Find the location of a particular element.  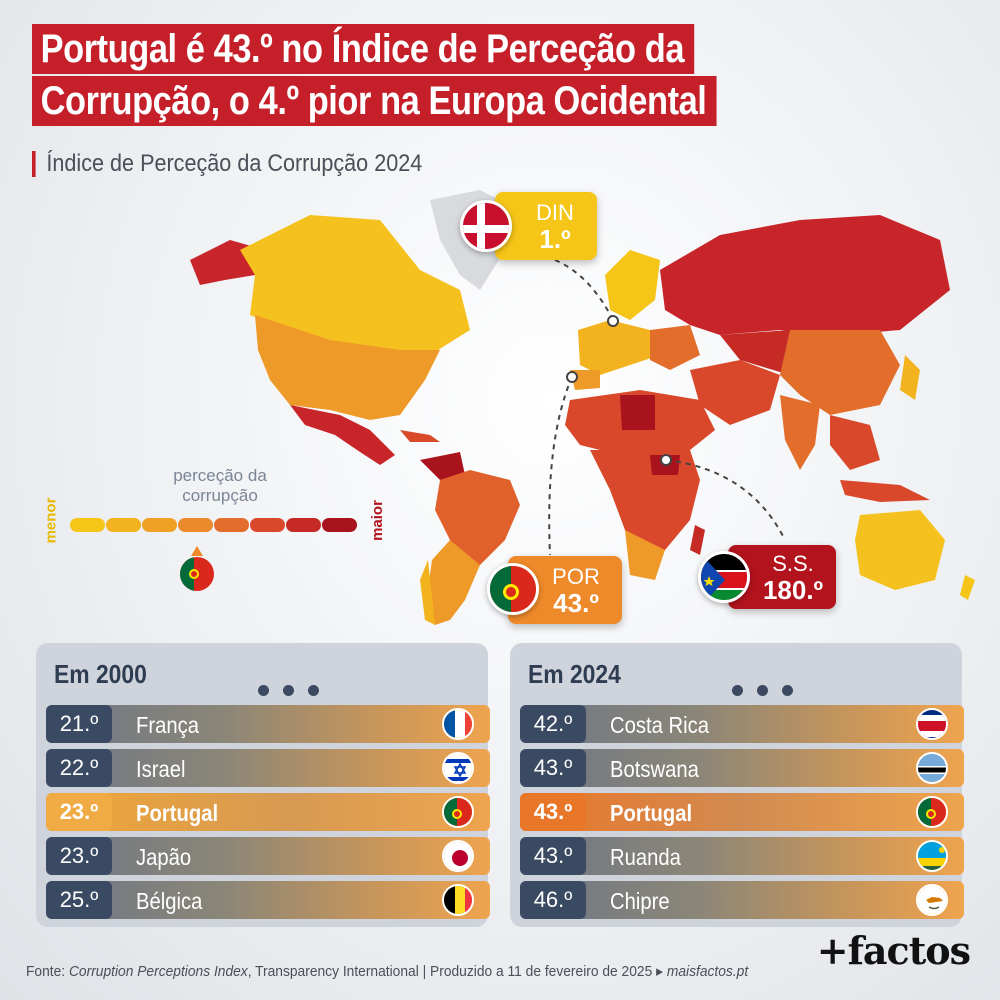

connector-por is located at coordinates (560, 466).